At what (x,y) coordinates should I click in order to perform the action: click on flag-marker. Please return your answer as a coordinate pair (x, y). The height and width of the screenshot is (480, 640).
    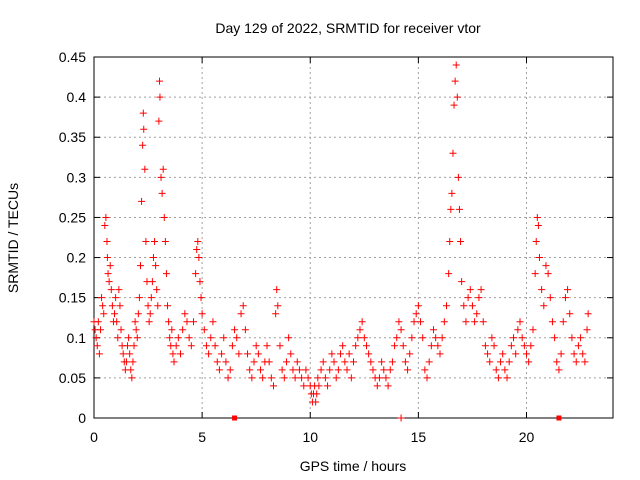
    Looking at the image, I should click on (235, 418).